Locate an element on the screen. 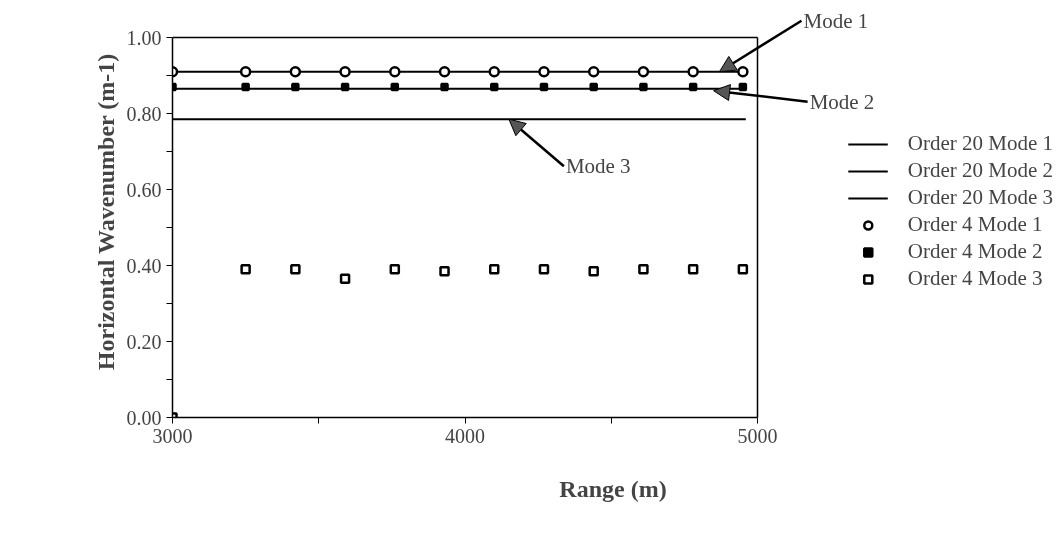 This screenshot has height=552, width=1063. y-tick-label: 0.60 is located at coordinates (144, 189).